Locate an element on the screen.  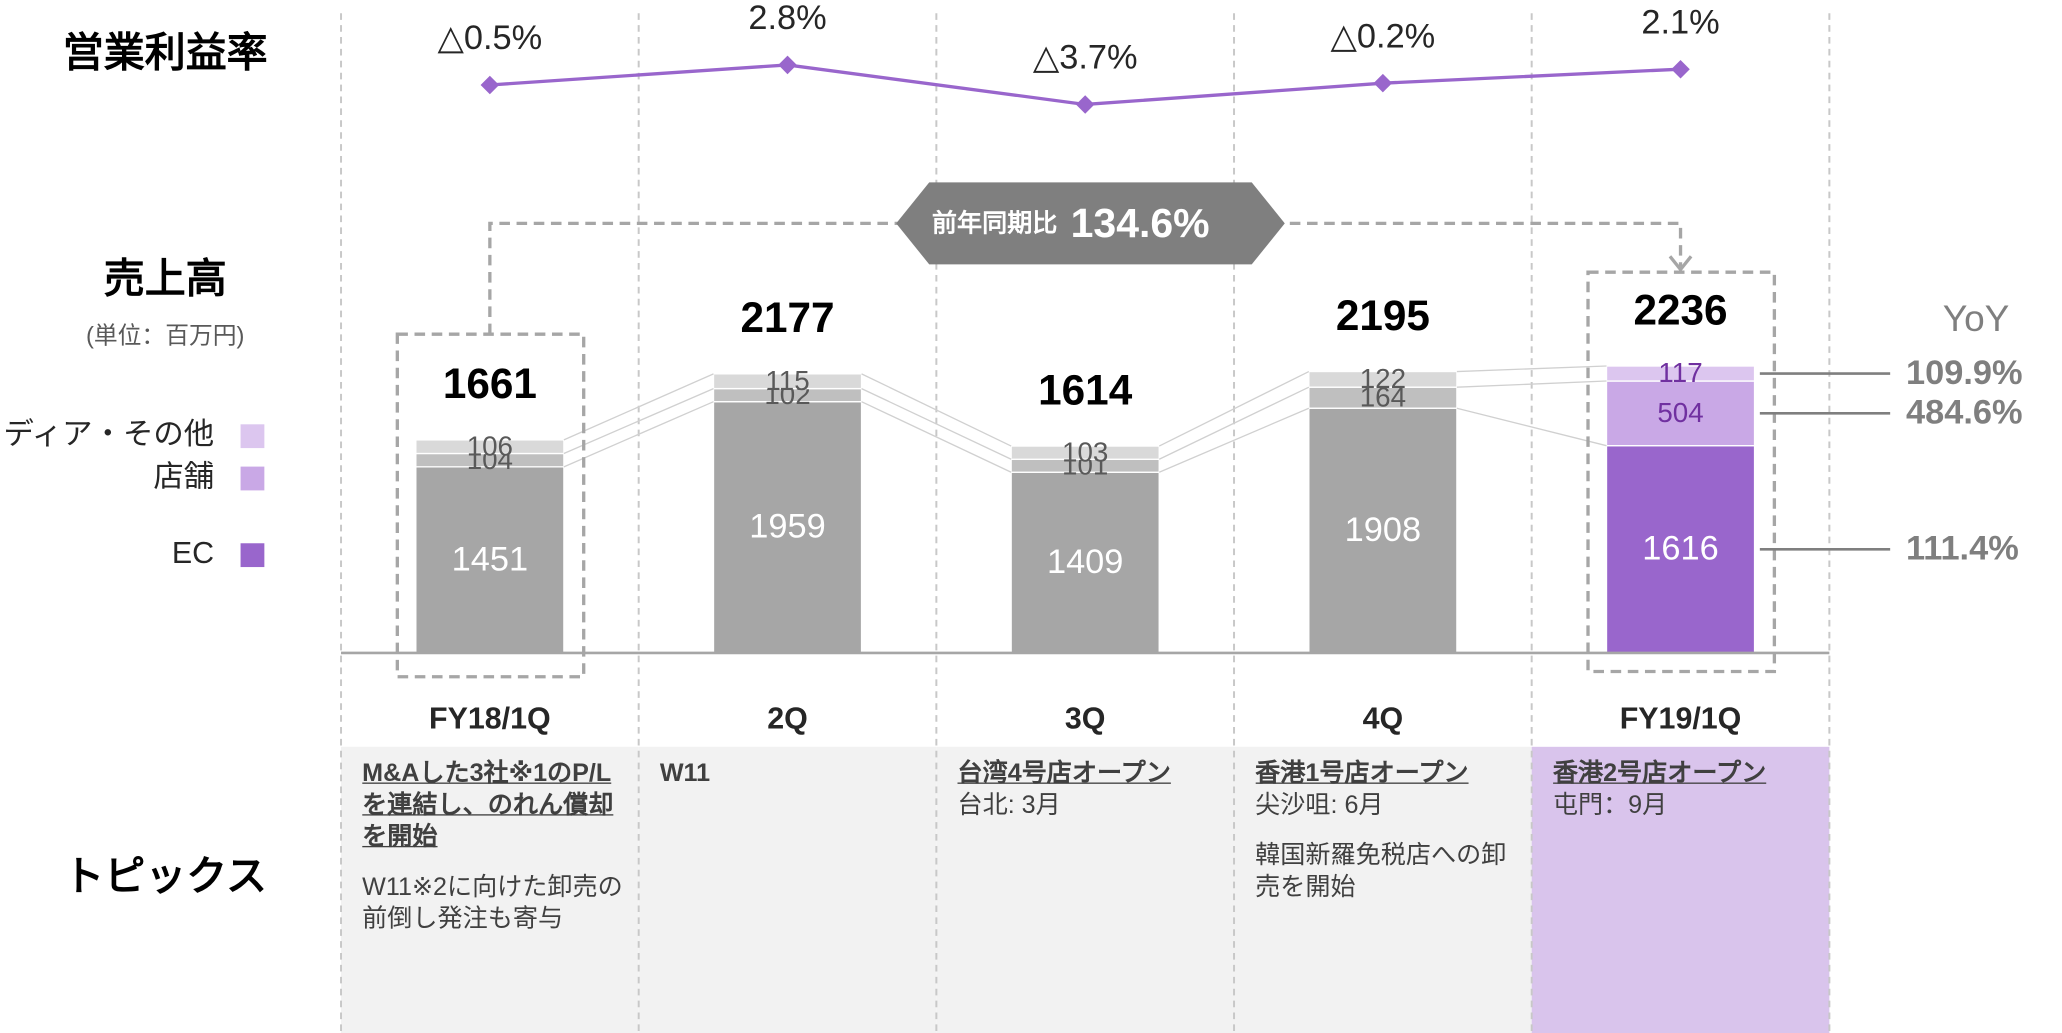
legend-label: EC is located at coordinates (193, 553).